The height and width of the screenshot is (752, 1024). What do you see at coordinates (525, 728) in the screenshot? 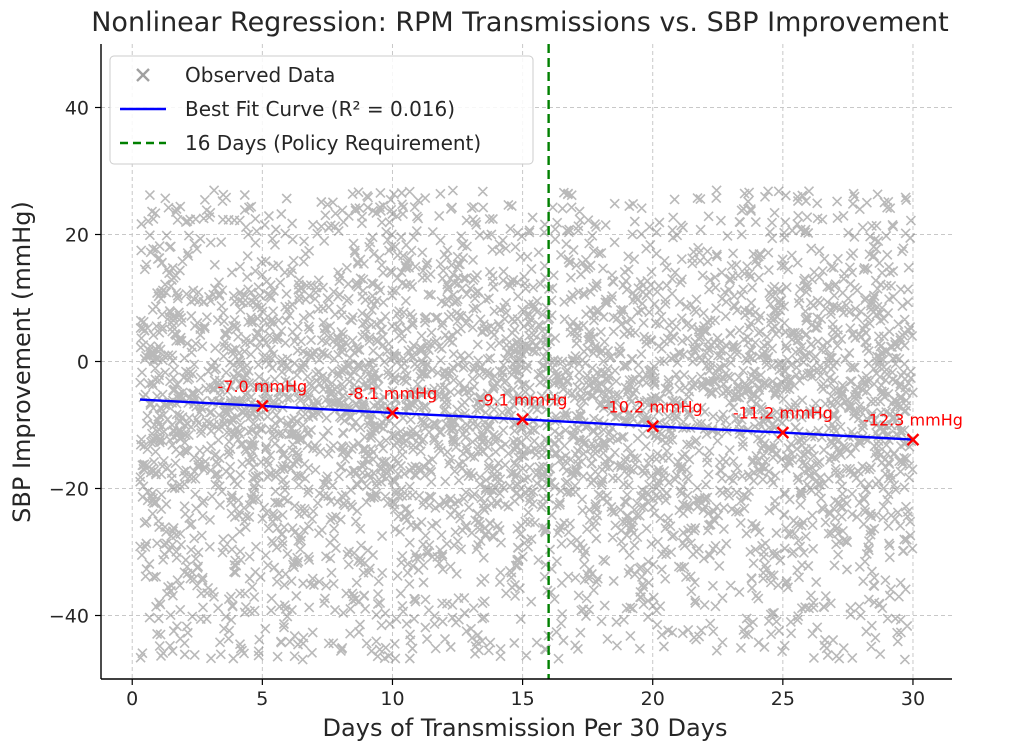
I see `x-axis-label: Days of Transmission Per 30 Days` at bounding box center [525, 728].